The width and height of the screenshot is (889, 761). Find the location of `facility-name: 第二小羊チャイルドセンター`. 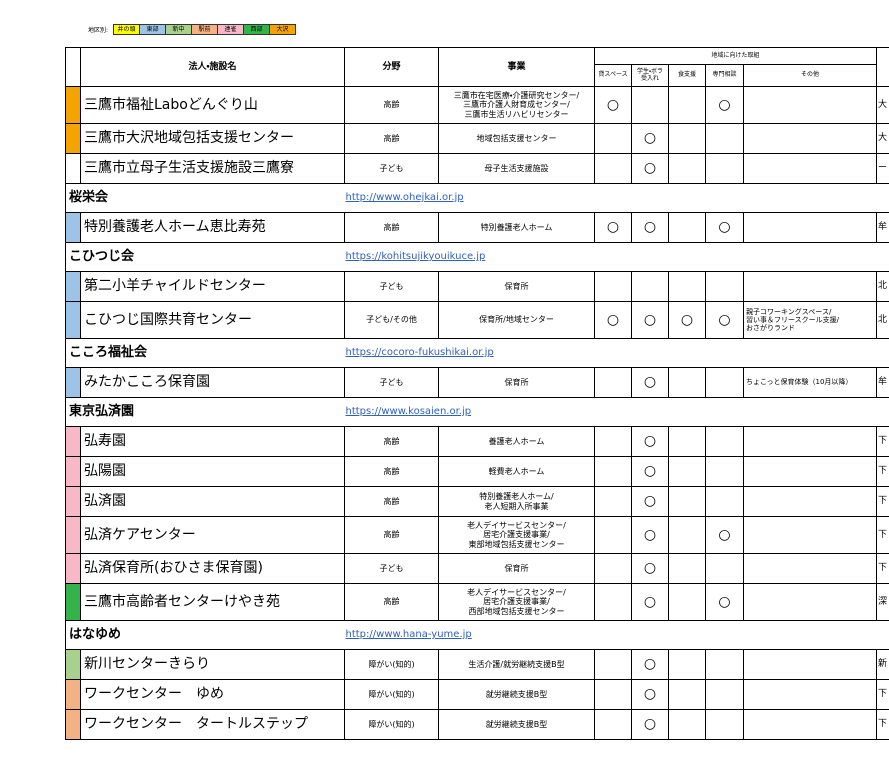

facility-name: 第二小羊チャイルドセンター is located at coordinates (212, 286).